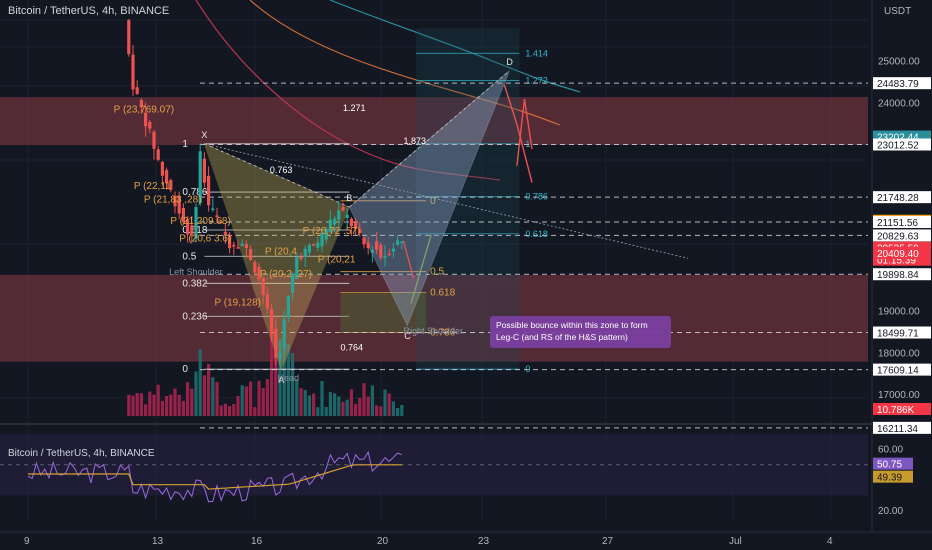 Image resolution: width=932 pixels, height=550 pixels. Describe the element at coordinates (898, 254) in the screenshot. I see `price-badge-label: 20409.40` at that location.